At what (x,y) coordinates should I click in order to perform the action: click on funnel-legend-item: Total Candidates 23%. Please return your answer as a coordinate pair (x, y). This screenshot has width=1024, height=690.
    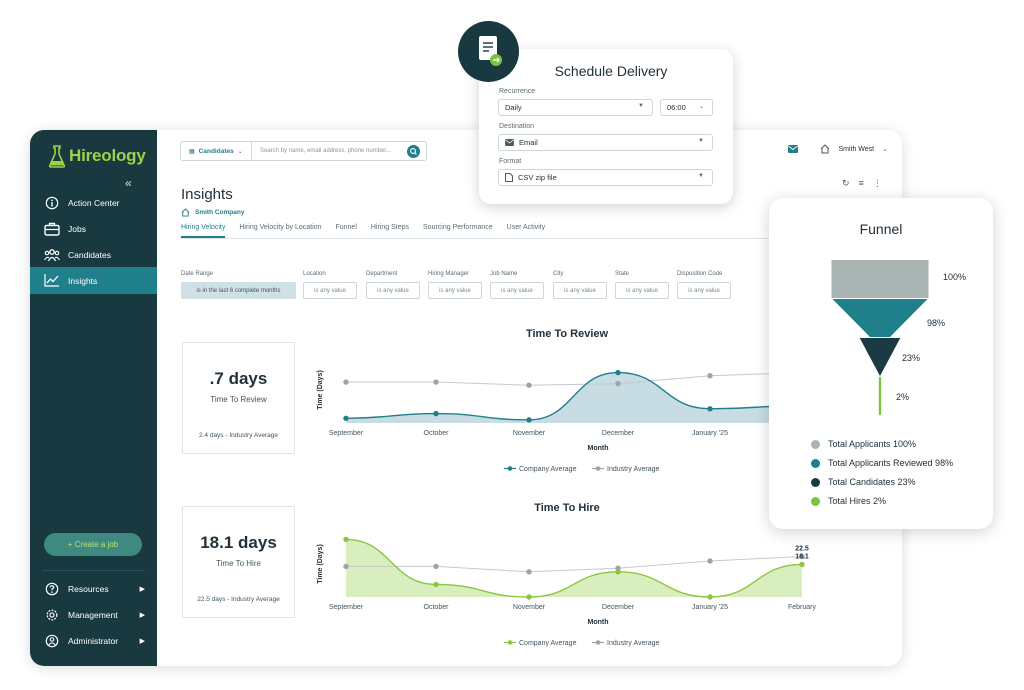
    Looking at the image, I should click on (863, 482).